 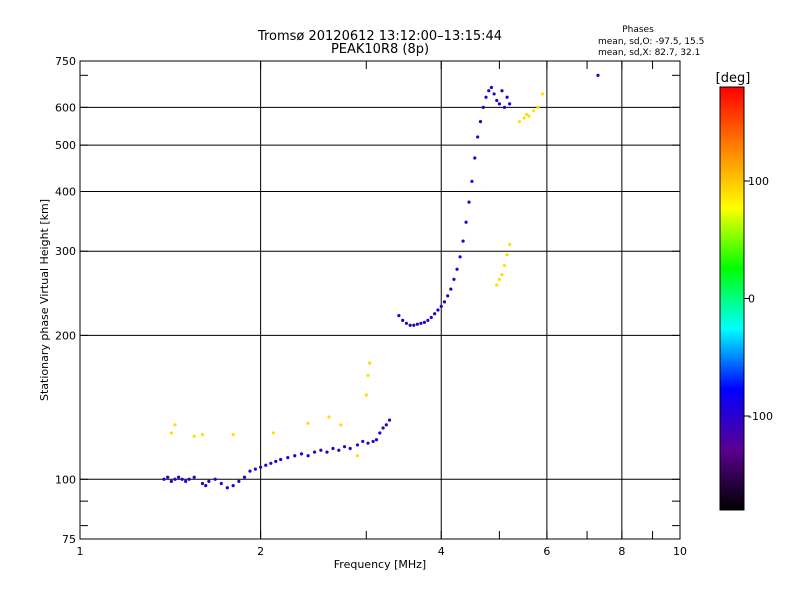 I want to click on y-tick-label: 100, so click(x=65, y=479).